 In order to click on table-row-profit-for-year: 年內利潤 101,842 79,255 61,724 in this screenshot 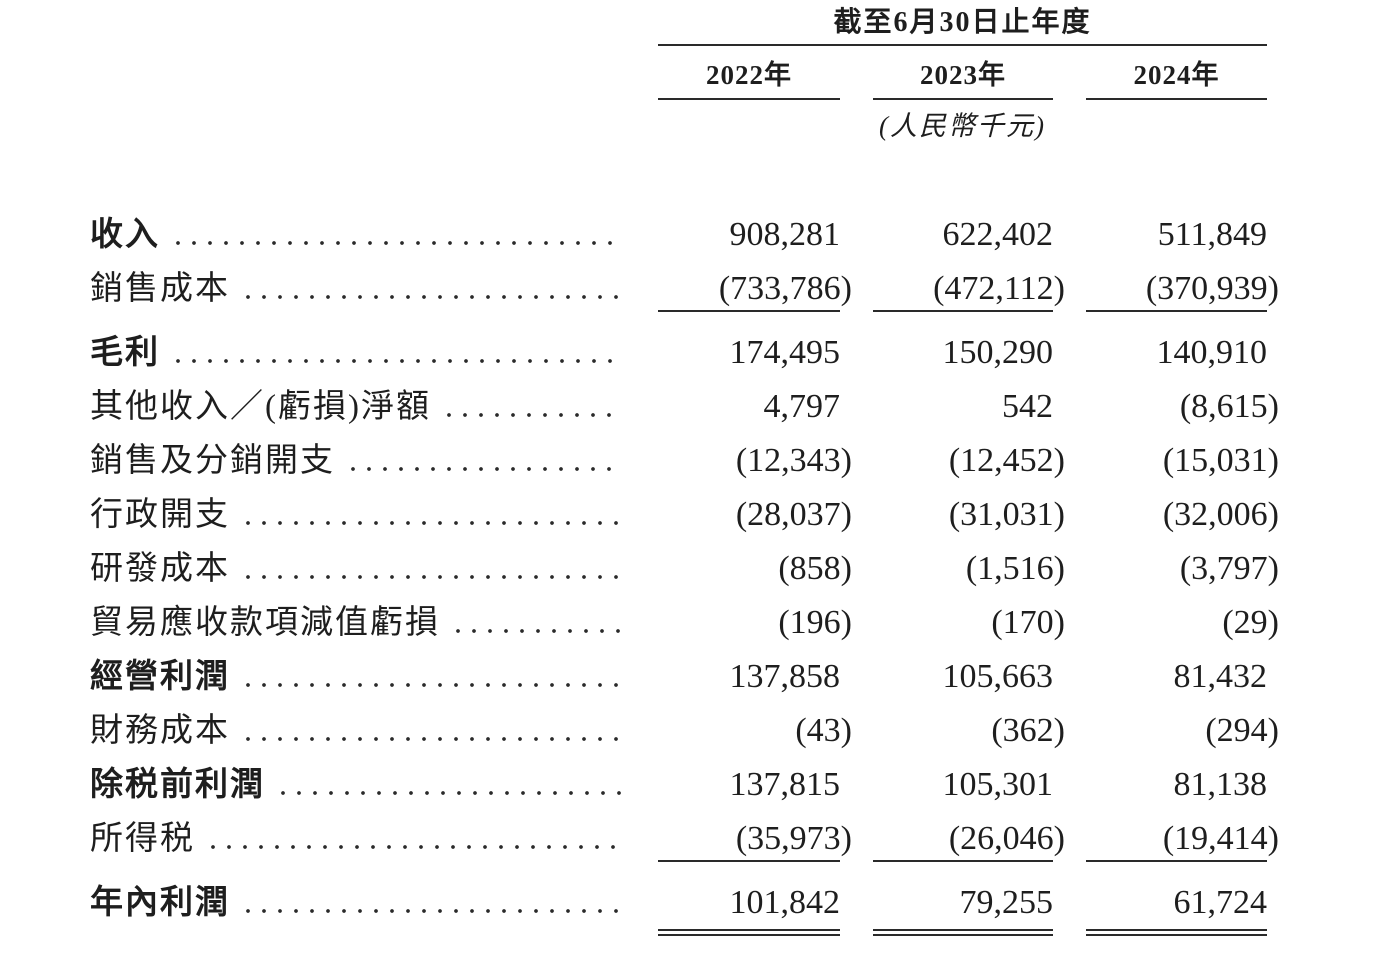, I will do `click(745, 903)`.